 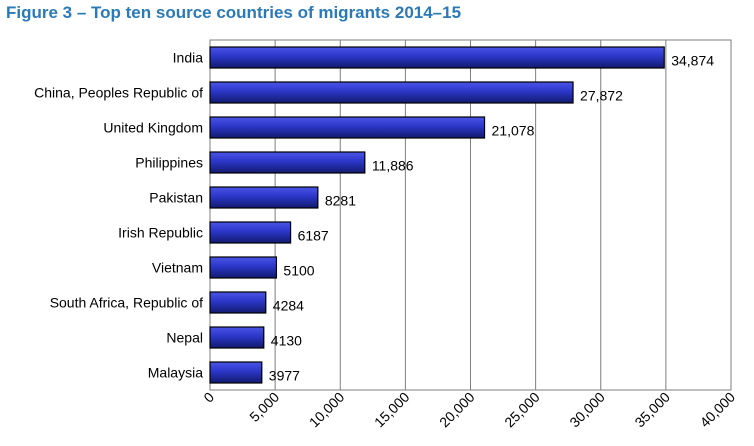 What do you see at coordinates (392, 410) in the screenshot?
I see `x-tick-label: 15,000` at bounding box center [392, 410].